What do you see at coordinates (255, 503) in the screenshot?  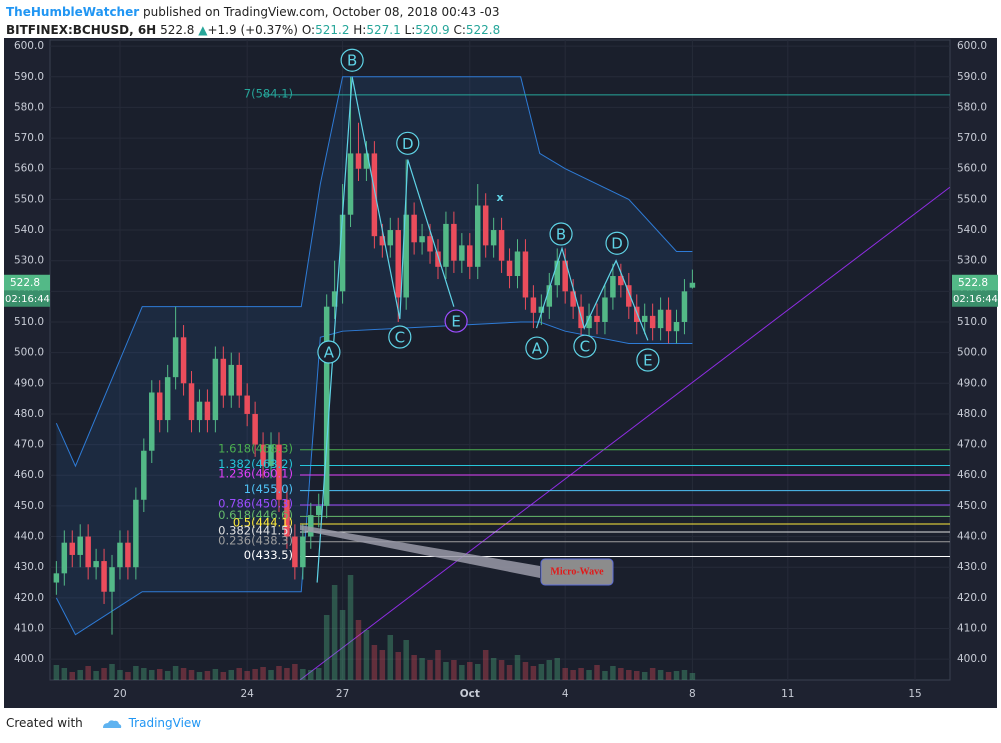 I see `level-label: 0.786(450.3)` at bounding box center [255, 503].